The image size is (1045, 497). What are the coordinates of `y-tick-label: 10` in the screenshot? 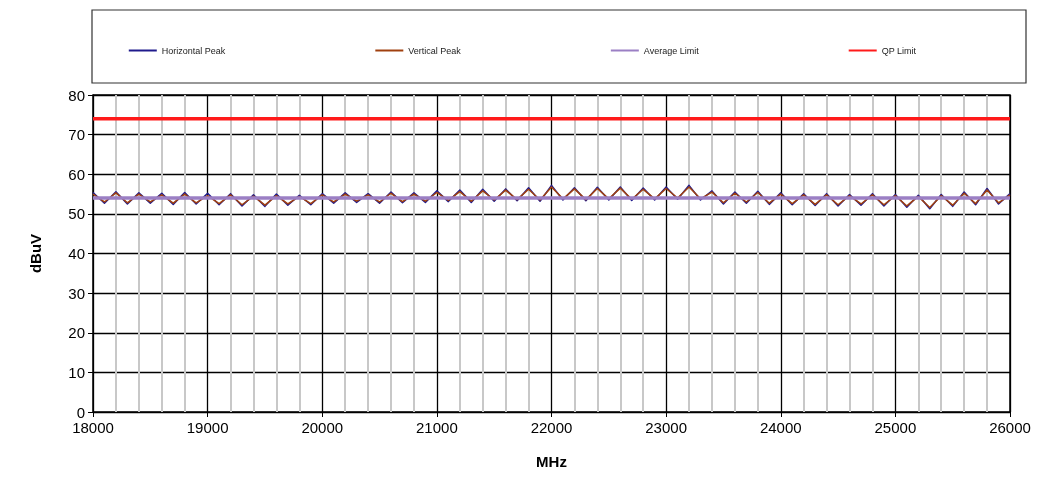 It's located at (76, 372).